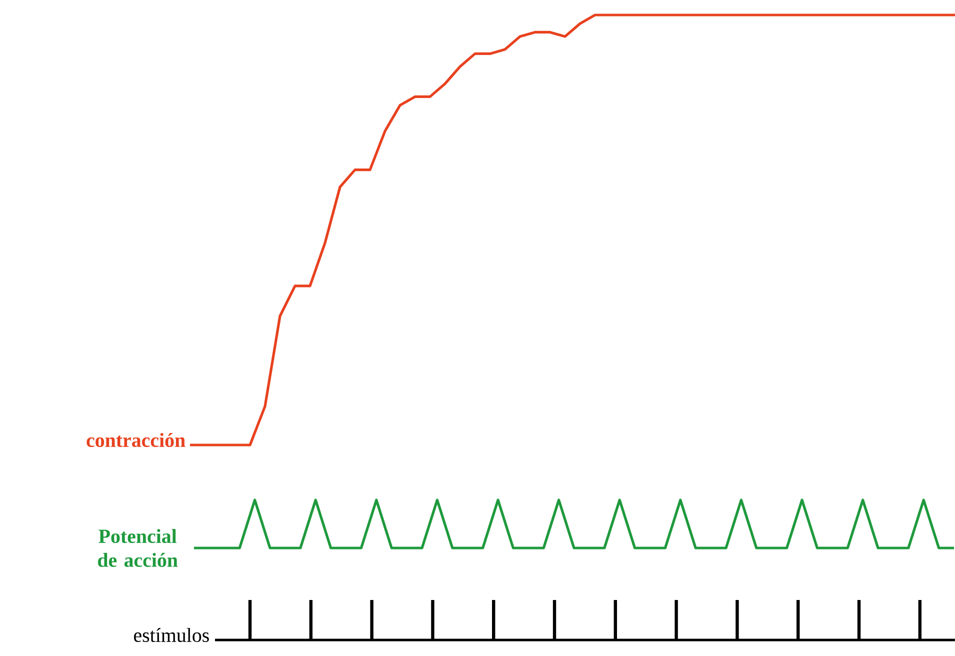 This screenshot has width=955, height=656. Describe the element at coordinates (138, 548) in the screenshot. I see `series-label: Potencial de acción` at that location.